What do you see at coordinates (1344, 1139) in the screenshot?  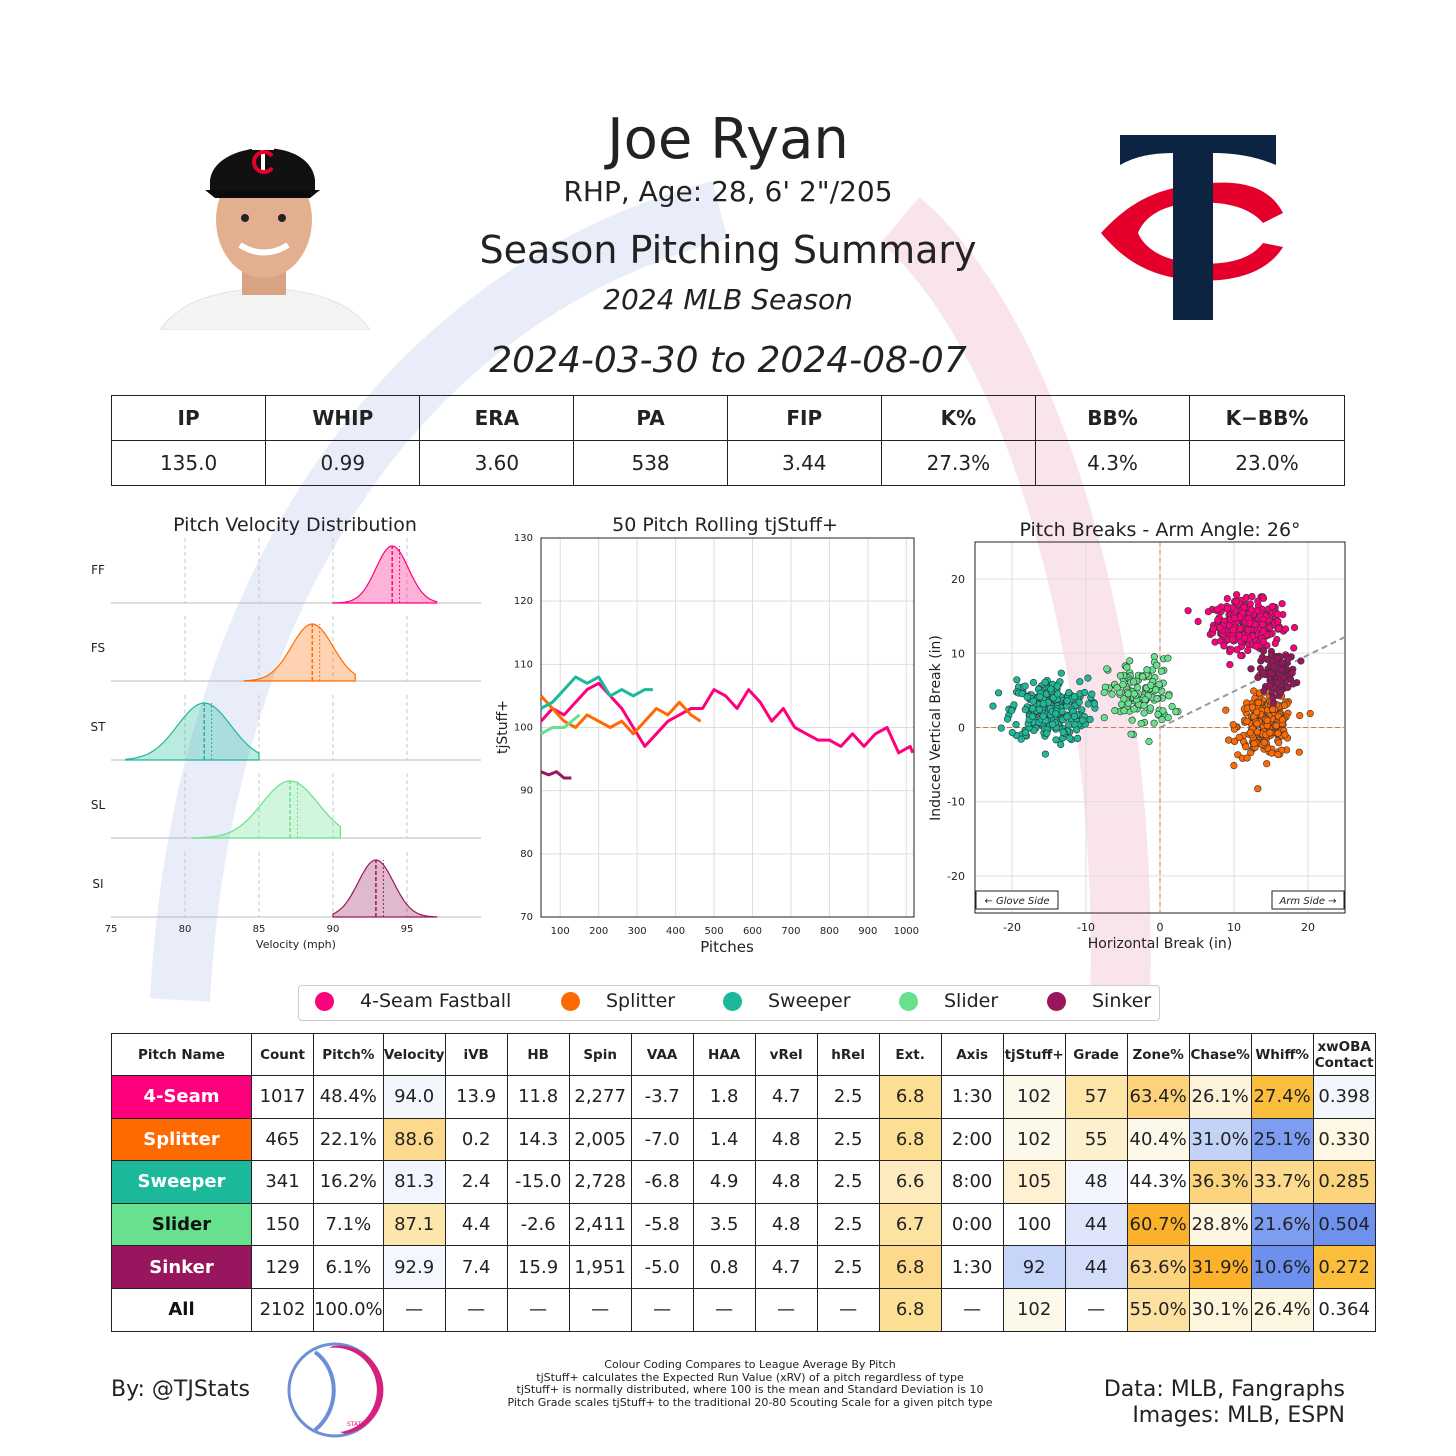 I see `table-cell: 0.330` at bounding box center [1344, 1139].